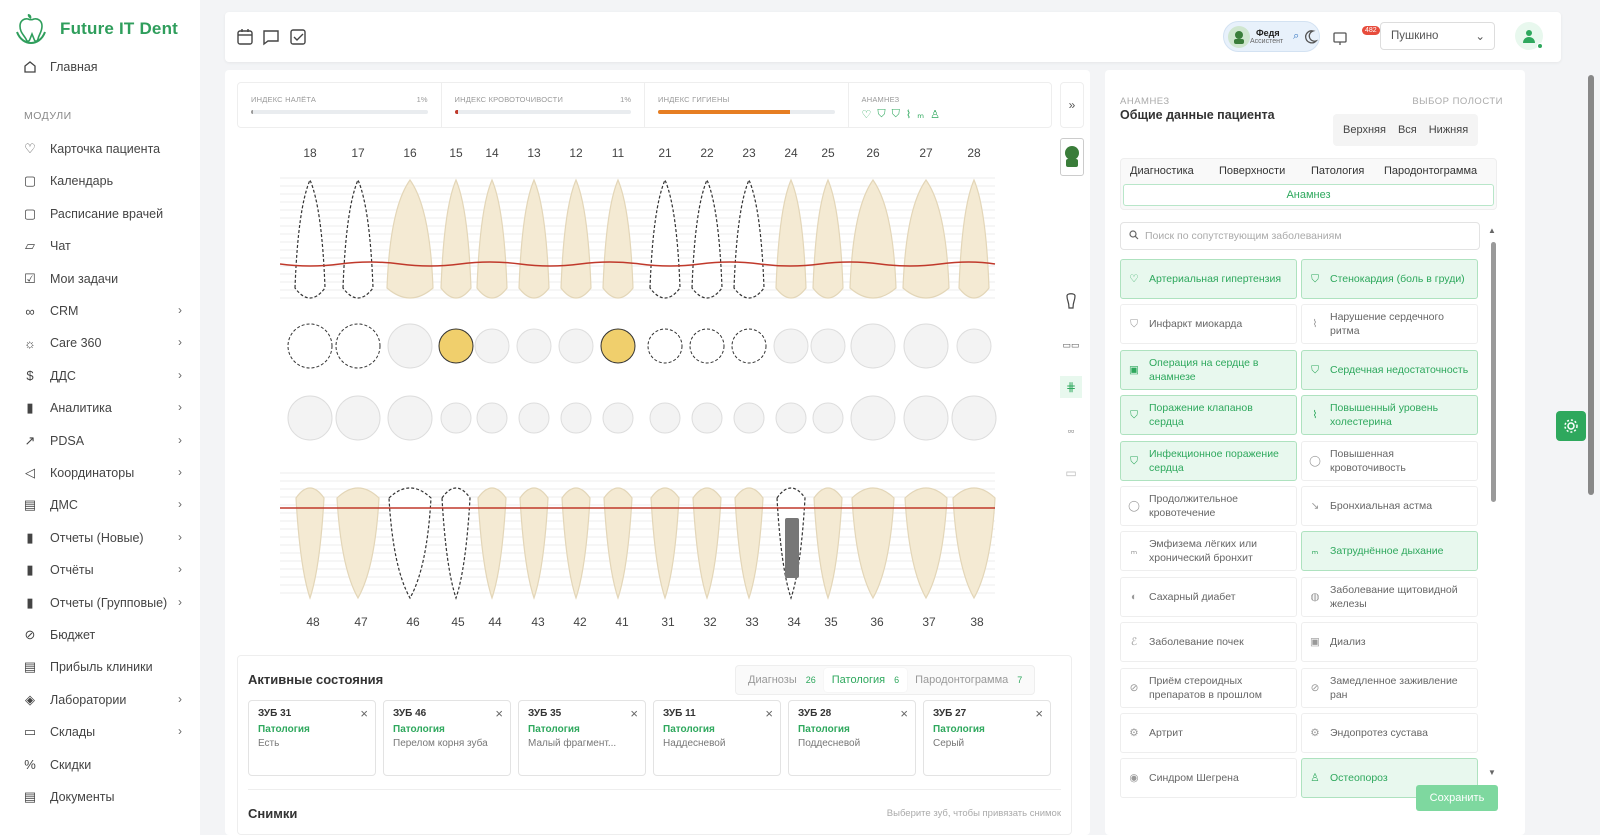 Image resolution: width=1600 pixels, height=835 pixels. Describe the element at coordinates (108, 441) in the screenshot. I see `sidebar-item-pdsa: ↗ PDSA ›` at that location.